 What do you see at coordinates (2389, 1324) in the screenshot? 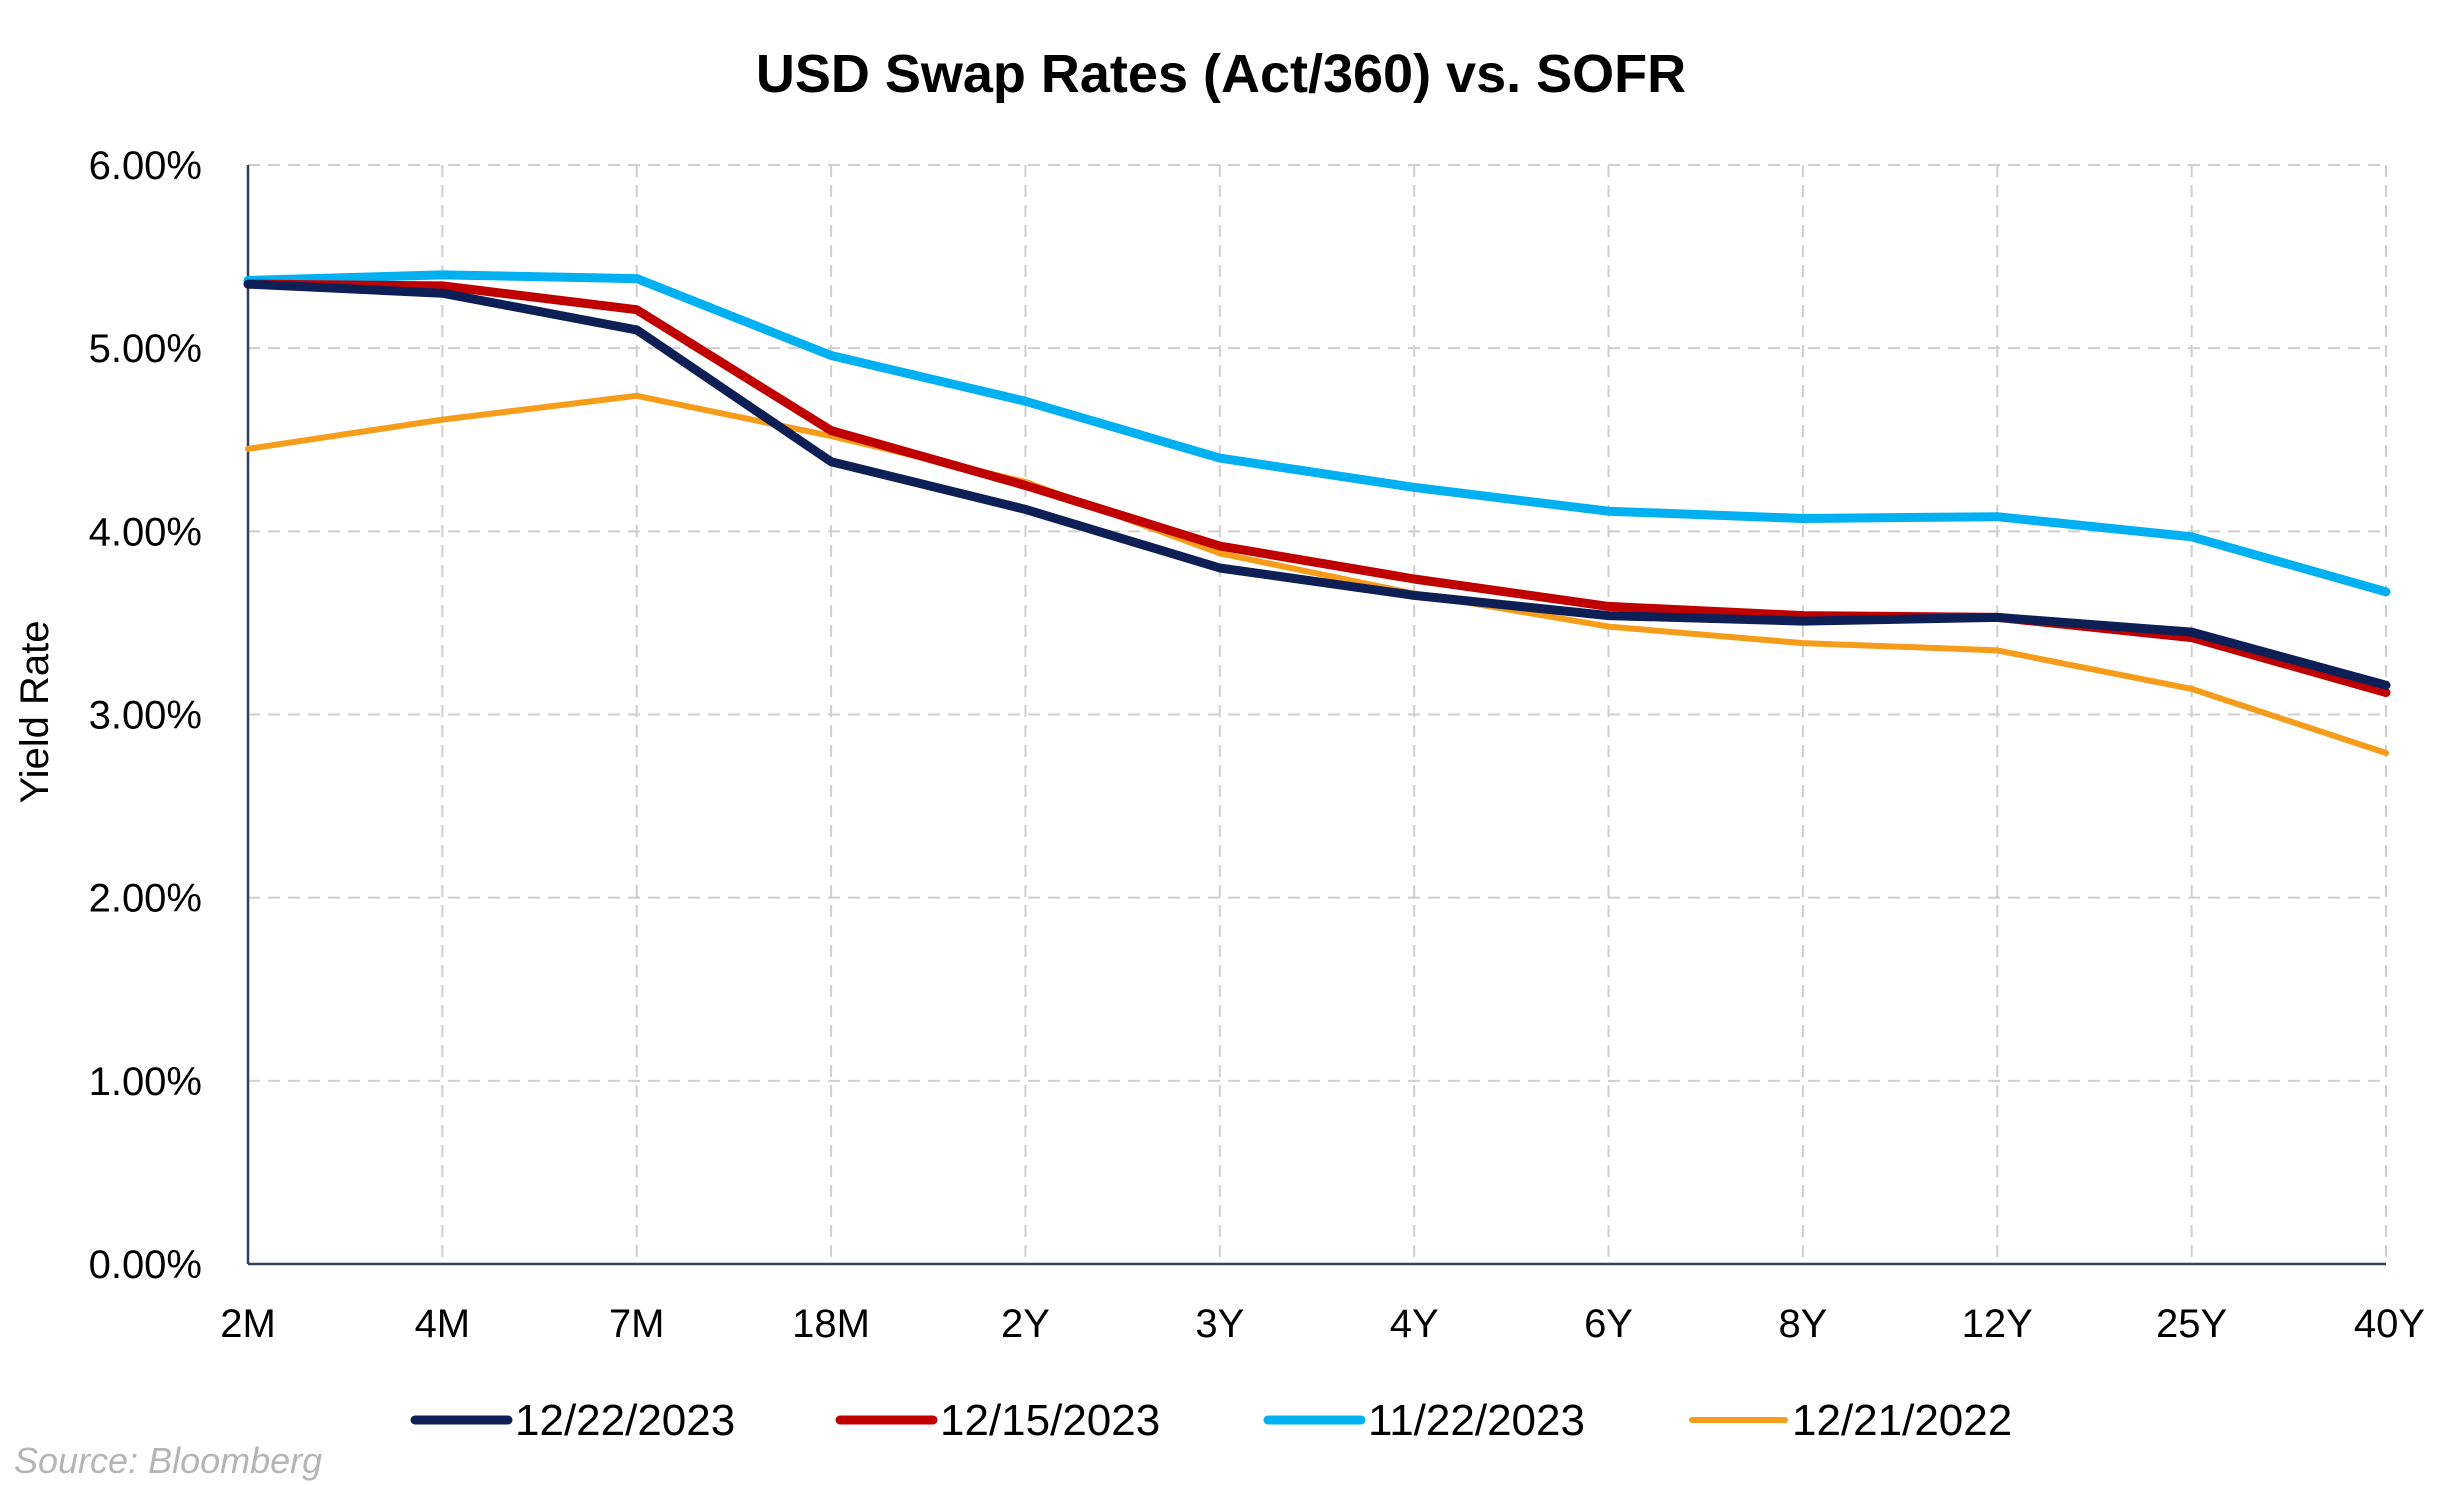
I see `x-tick-label: 40Y` at bounding box center [2389, 1324].